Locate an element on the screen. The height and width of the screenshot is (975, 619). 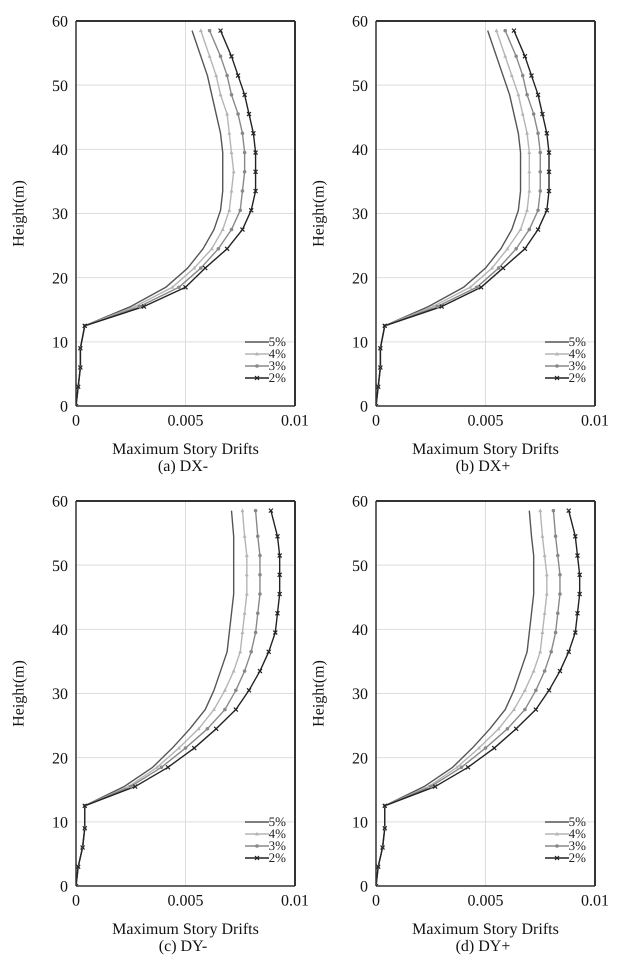
text: (a) DX- is located at coordinates (183, 467).